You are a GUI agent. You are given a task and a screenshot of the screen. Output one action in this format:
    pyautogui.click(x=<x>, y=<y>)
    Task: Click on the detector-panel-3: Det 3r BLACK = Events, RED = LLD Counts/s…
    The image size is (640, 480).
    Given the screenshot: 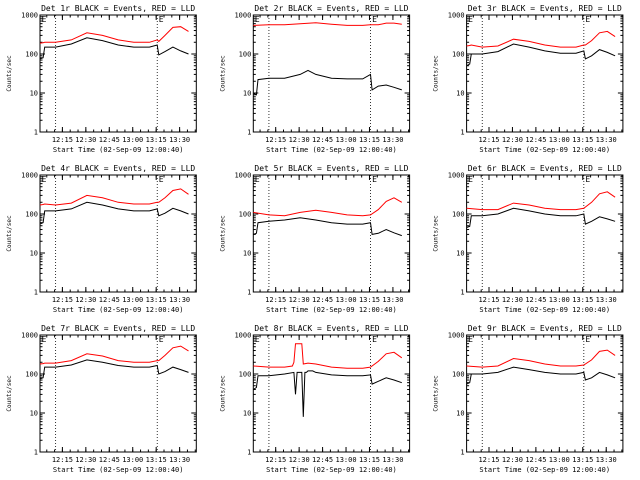 What is the action you would take?
    pyautogui.click(x=528, y=79)
    